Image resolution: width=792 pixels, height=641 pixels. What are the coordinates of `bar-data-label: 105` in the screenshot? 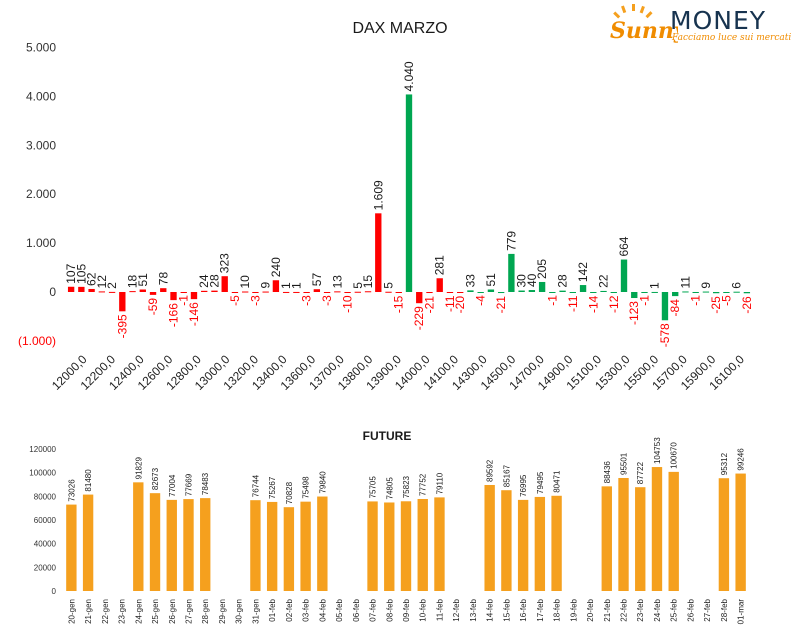 It's located at (81, 274).